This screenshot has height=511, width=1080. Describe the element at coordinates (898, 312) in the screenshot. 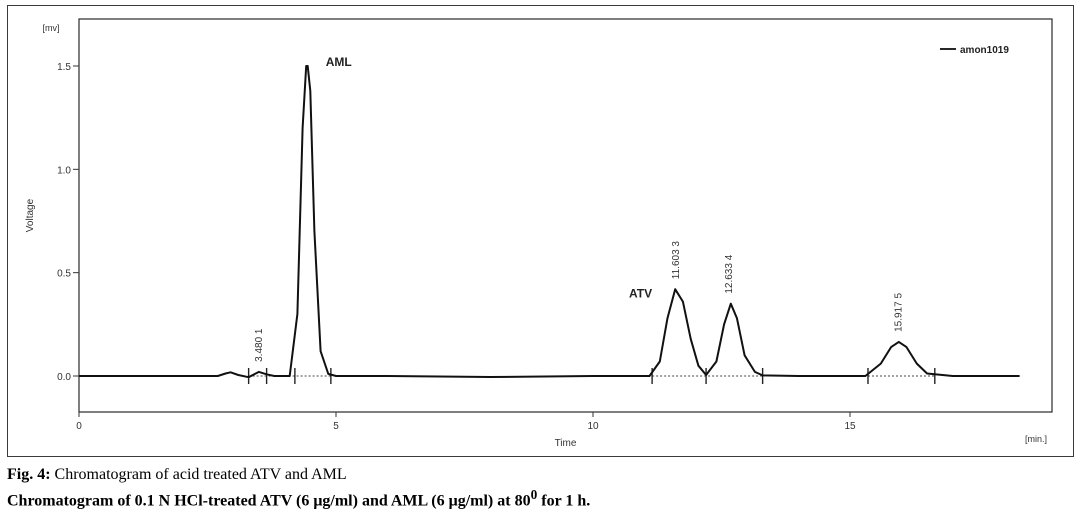

I see `peak-retention-label: 15.917 5` at that location.